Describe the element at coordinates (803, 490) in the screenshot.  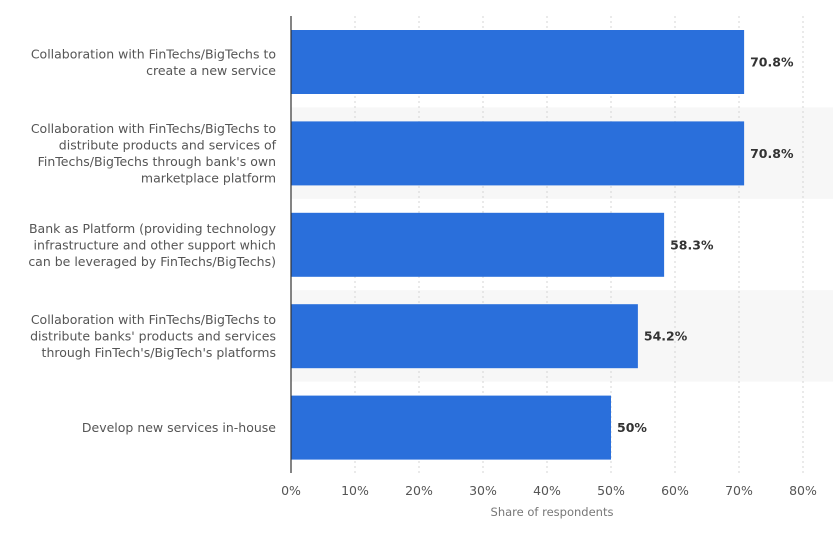
I see `x-tick-label: 80%` at that location.